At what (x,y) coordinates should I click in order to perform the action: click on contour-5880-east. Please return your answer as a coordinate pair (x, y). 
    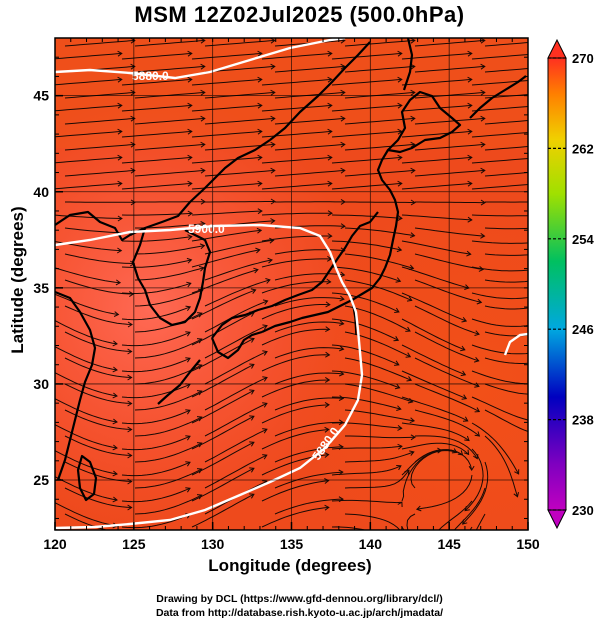
    Looking at the image, I should click on (515, 344).